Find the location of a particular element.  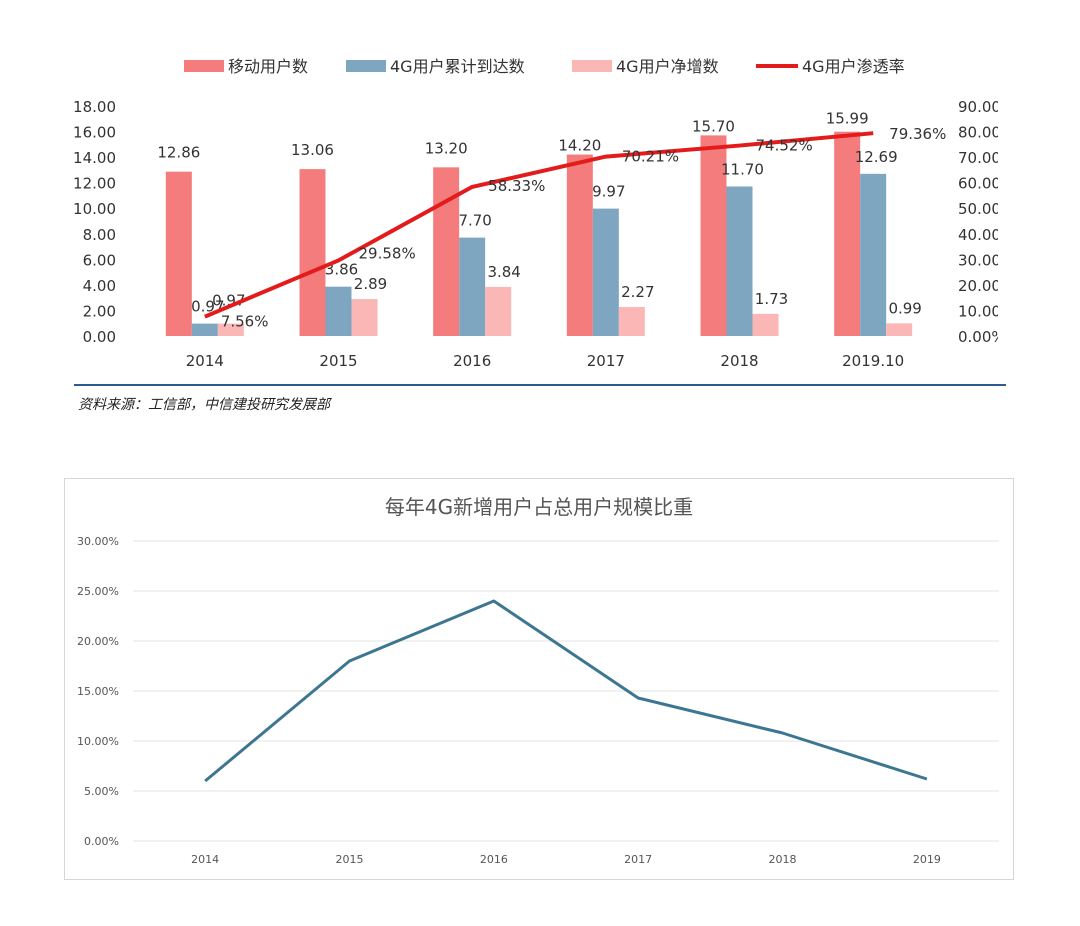

bar-label-0-3: 14.20 is located at coordinates (579, 146).